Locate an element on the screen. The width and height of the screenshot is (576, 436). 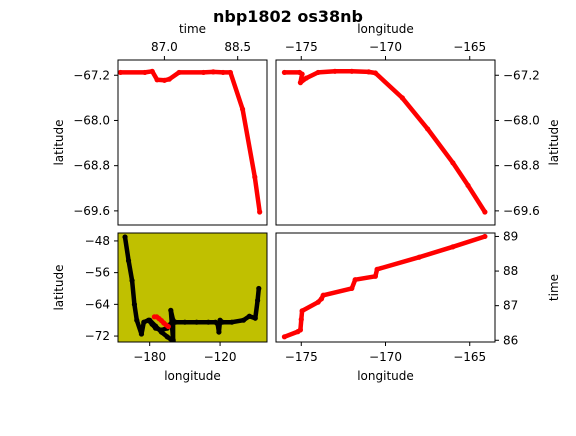
longitude-vs-time-frame is located at coordinates (385, 287).